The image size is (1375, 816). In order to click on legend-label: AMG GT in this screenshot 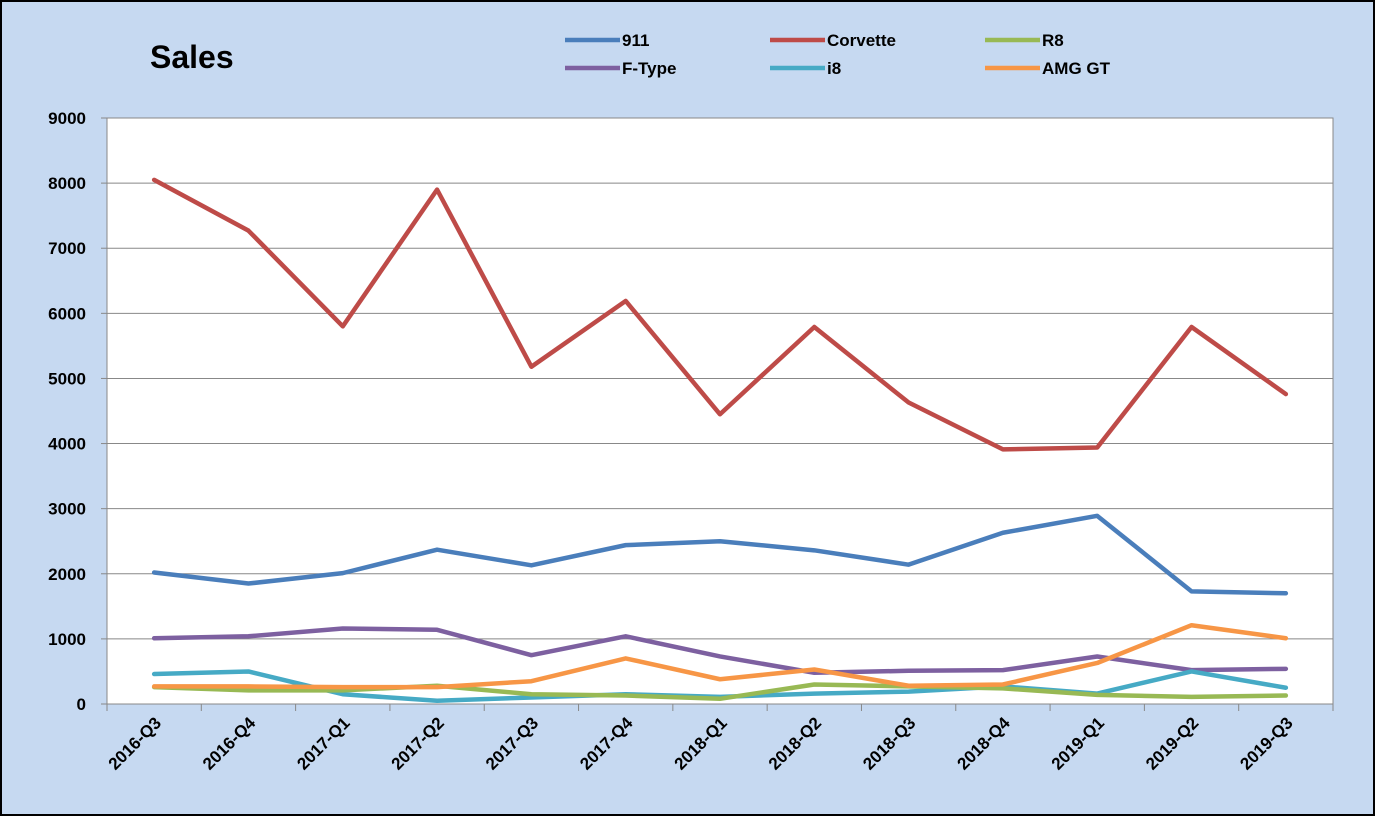, I will do `click(1076, 68)`.